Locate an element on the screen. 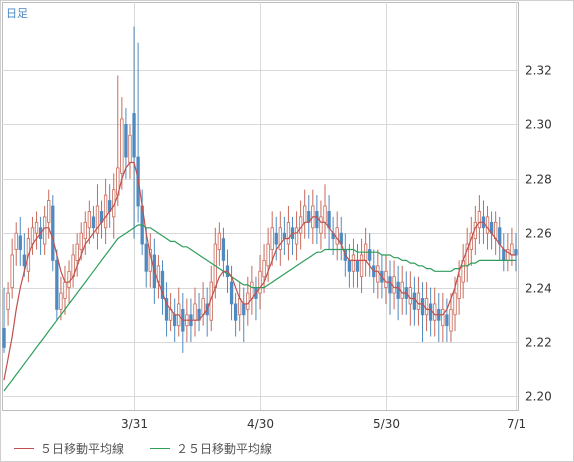  y-tick-label: 2.22 is located at coordinates (538, 343).